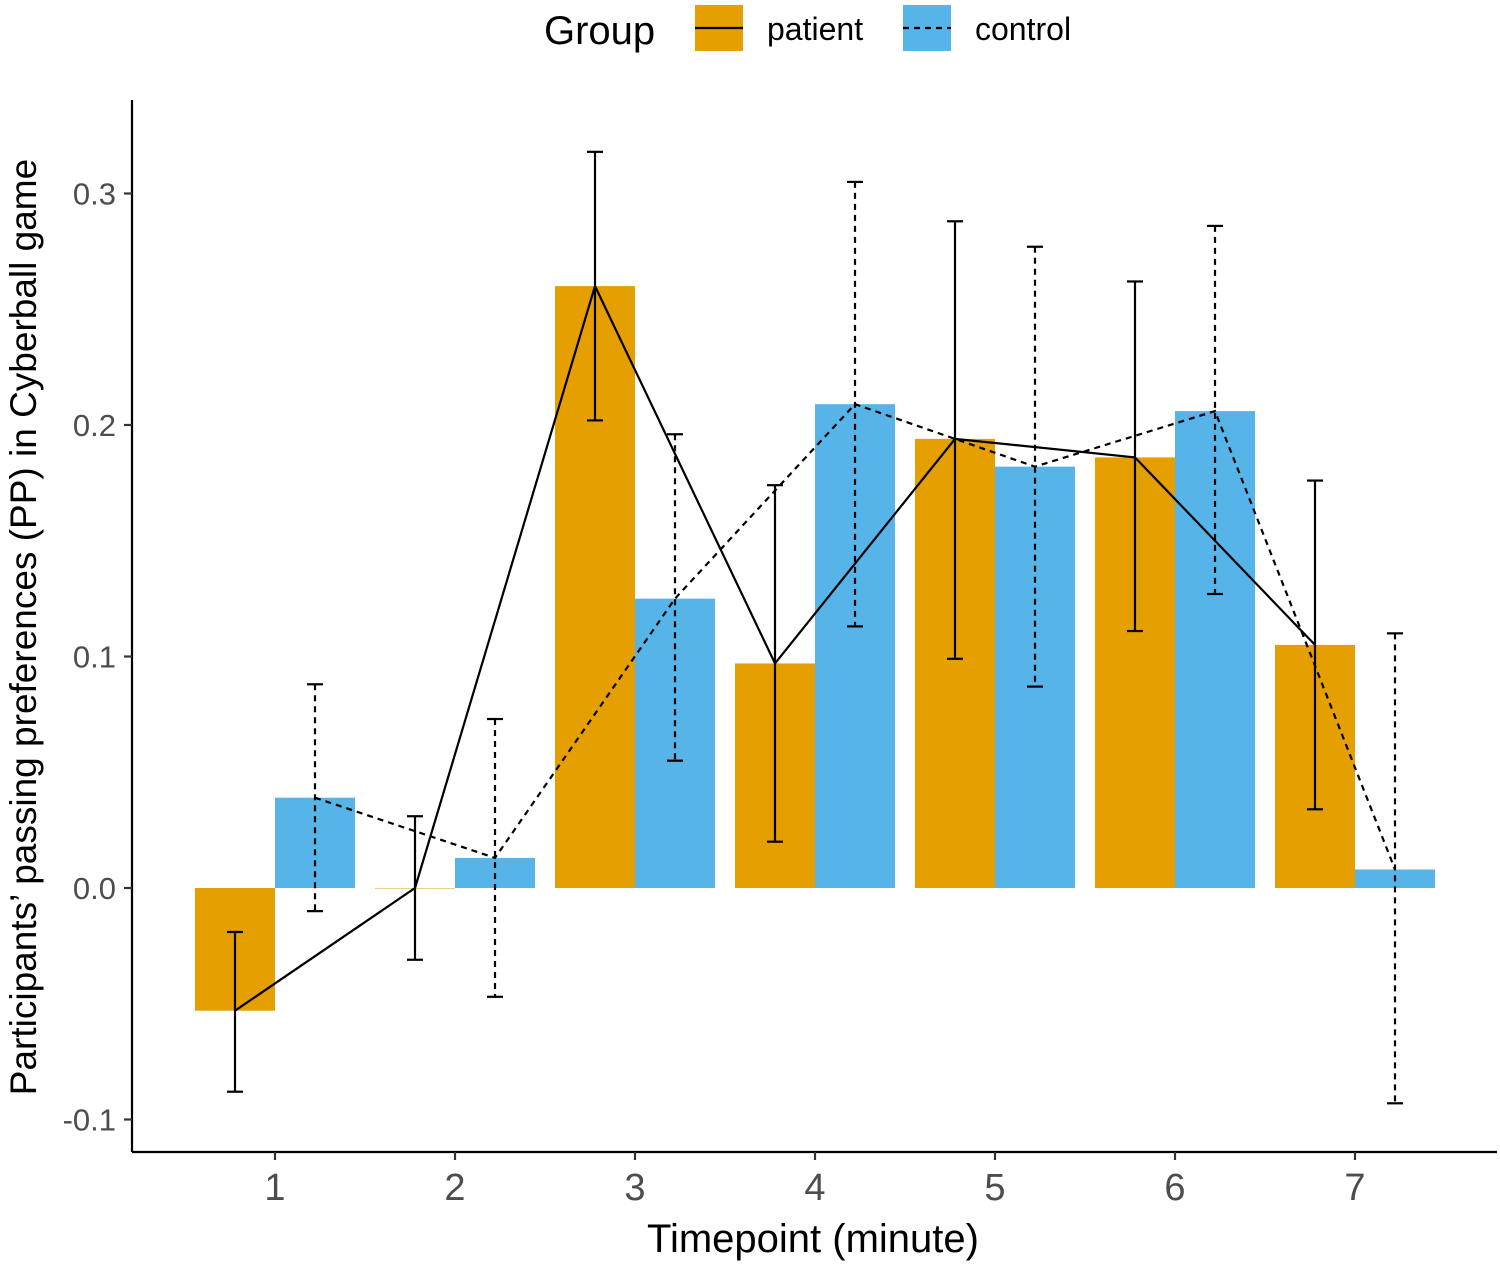 This screenshot has height=1264, width=1500. What do you see at coordinates (599, 31) in the screenshot?
I see `legend-title: Group` at bounding box center [599, 31].